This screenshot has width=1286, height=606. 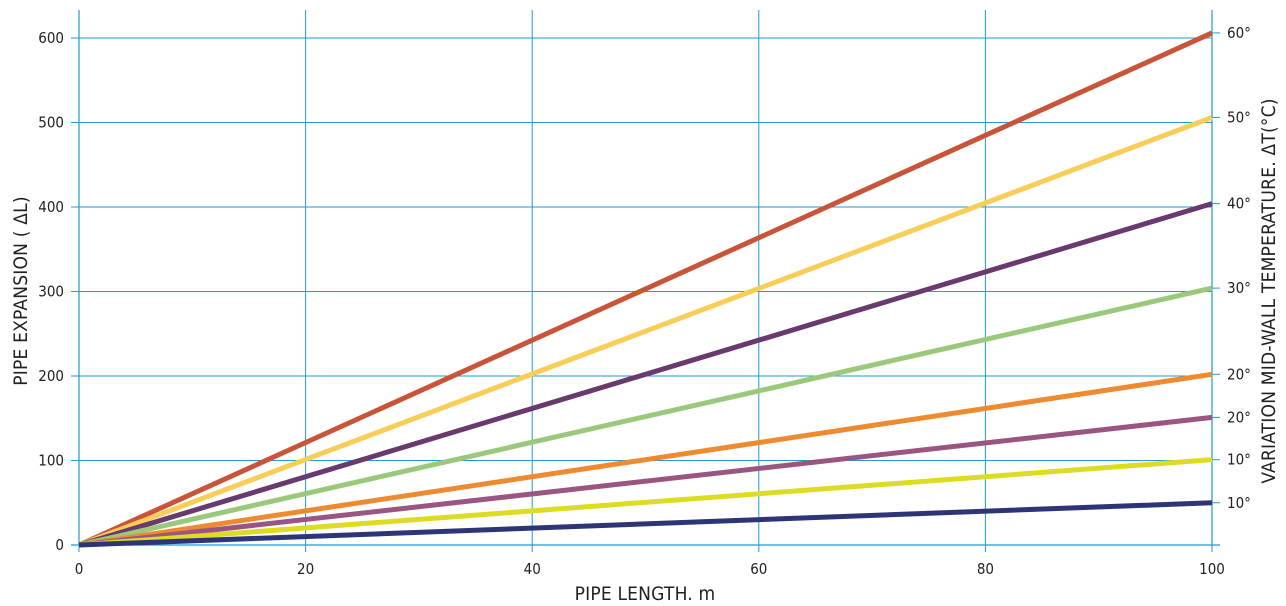 What do you see at coordinates (21, 290) in the screenshot?
I see `y-axis-title: PIPE EXPANSION ( ΔL)` at bounding box center [21, 290].